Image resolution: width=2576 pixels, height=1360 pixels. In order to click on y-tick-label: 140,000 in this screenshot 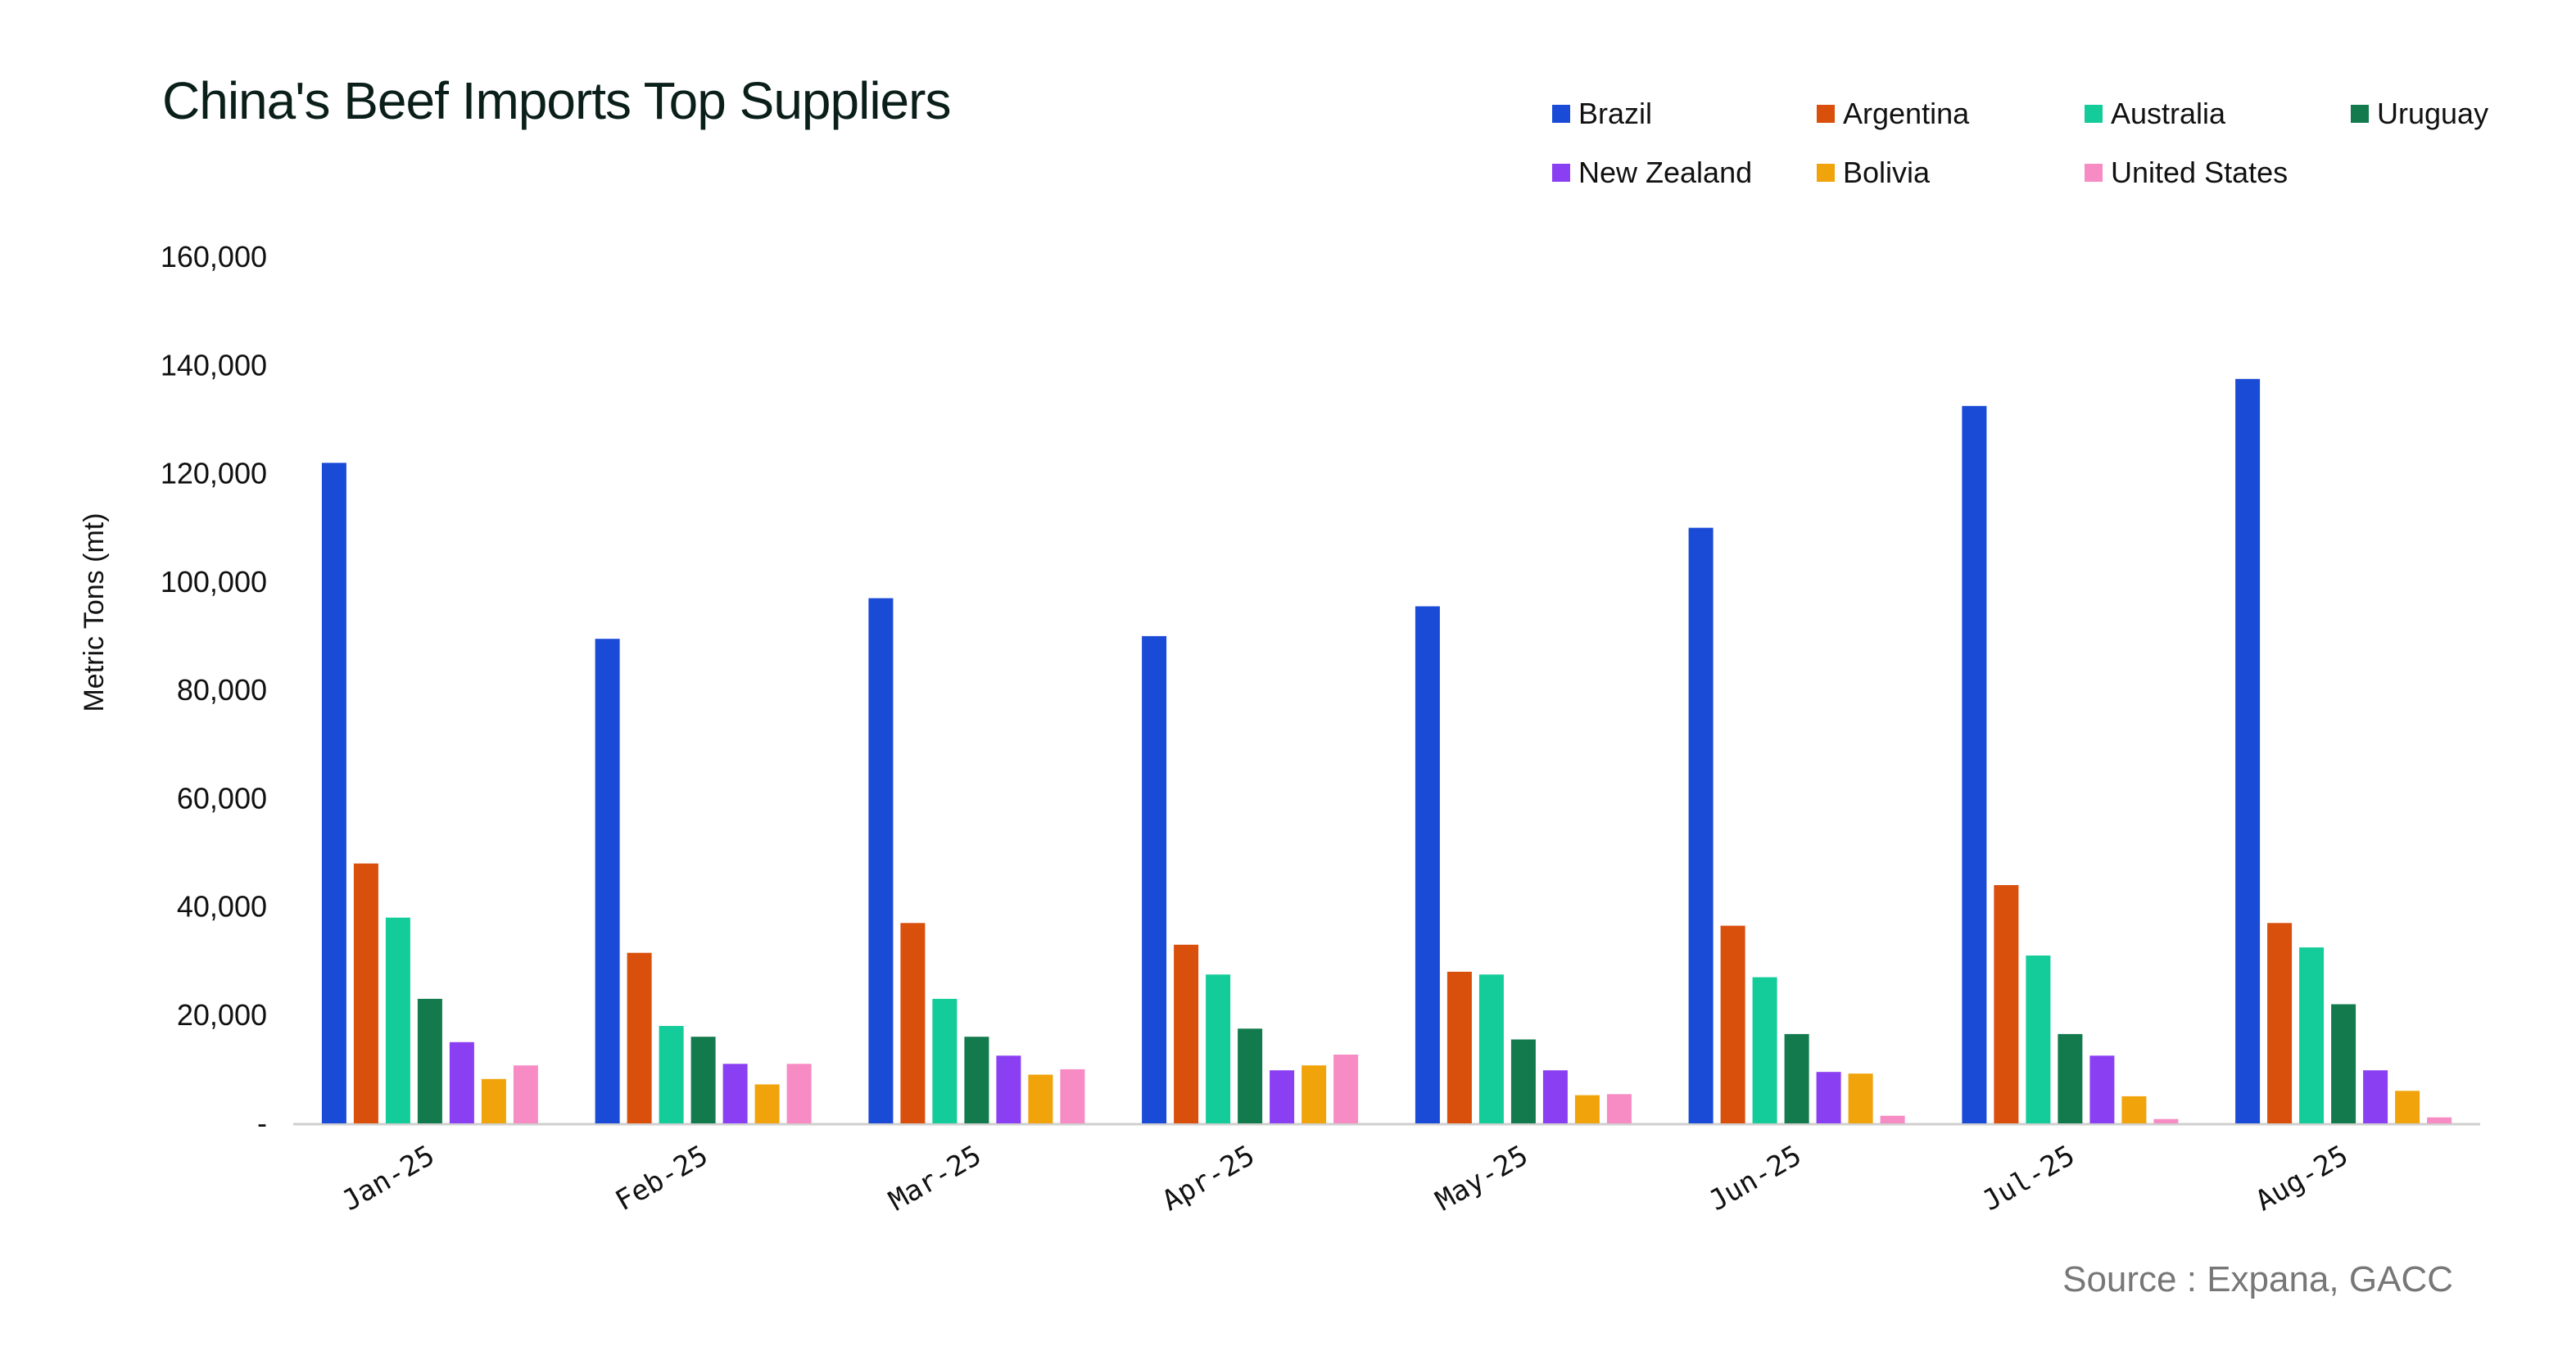, I will do `click(214, 365)`.